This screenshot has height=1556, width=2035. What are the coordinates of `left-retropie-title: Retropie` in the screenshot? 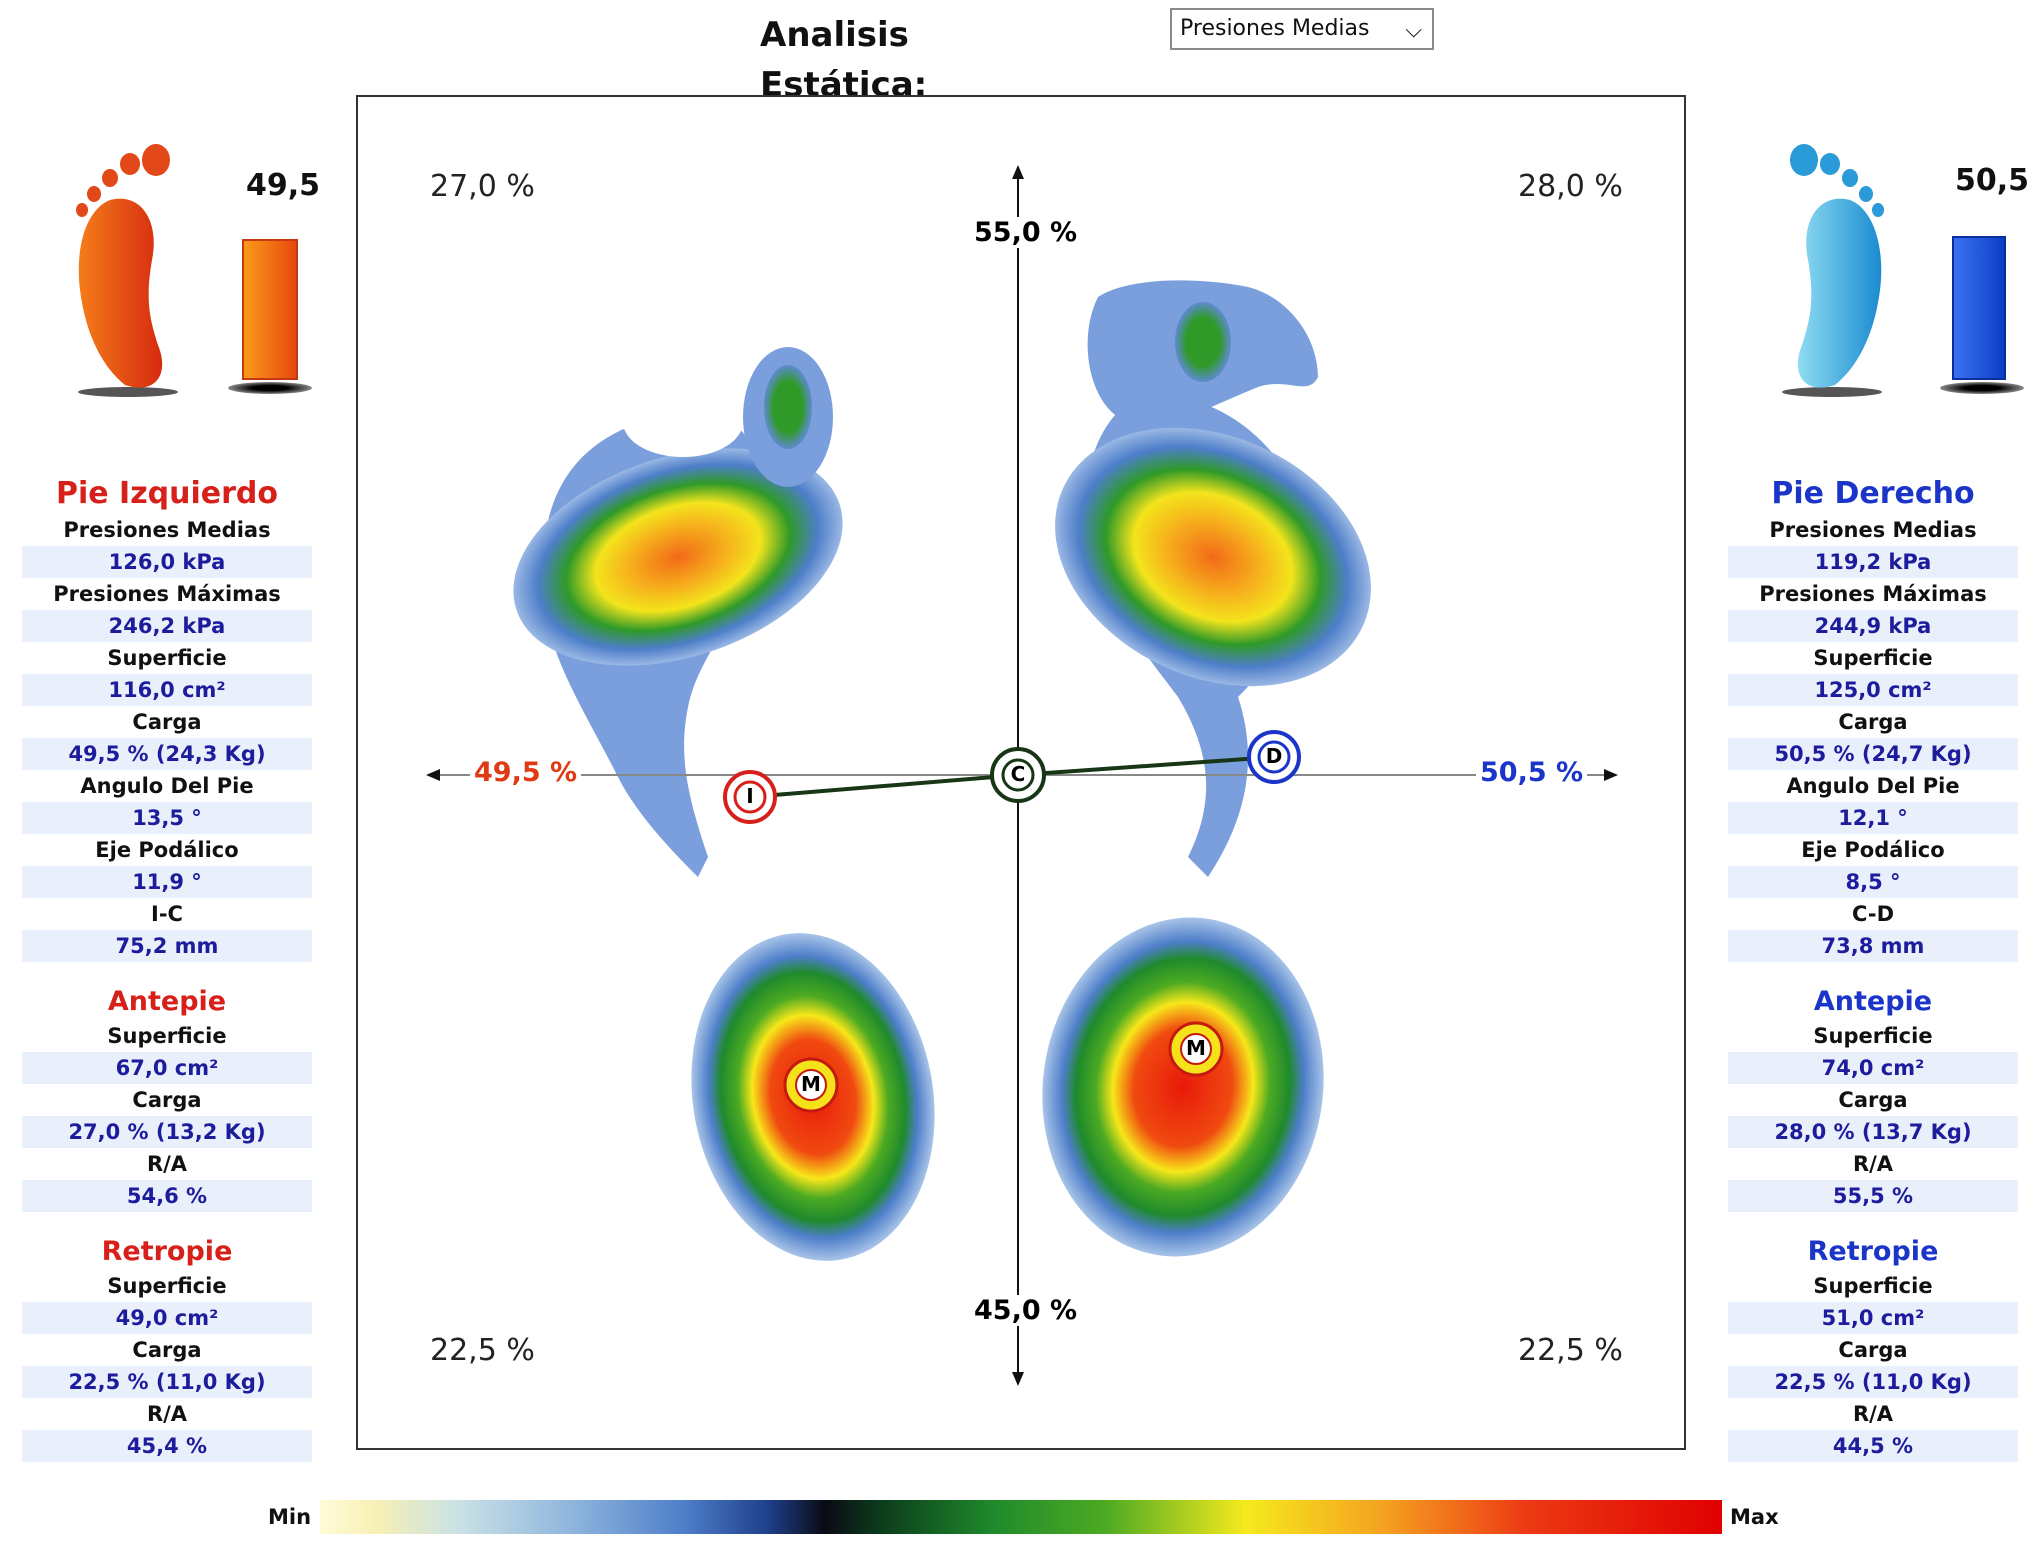 It's located at (167, 1251).